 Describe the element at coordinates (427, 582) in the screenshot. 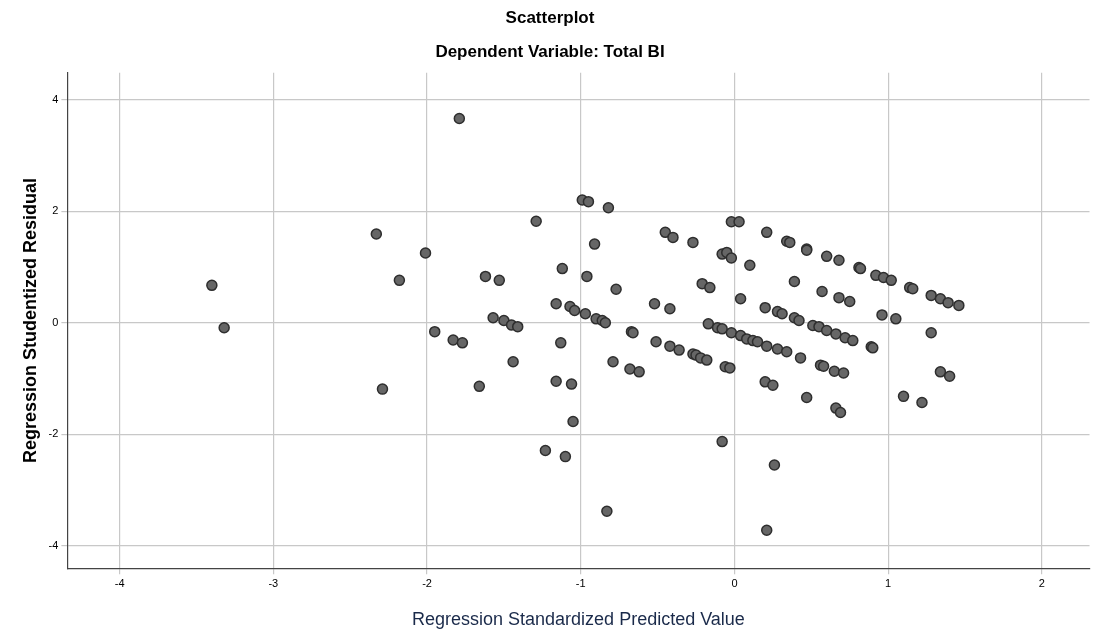

I see `x-tick-label: -2` at that location.